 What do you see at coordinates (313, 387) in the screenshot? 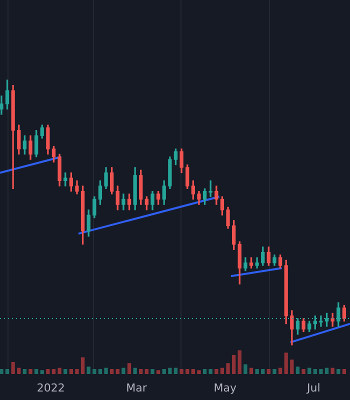
I see `x-tick-label: Jul` at bounding box center [313, 387].